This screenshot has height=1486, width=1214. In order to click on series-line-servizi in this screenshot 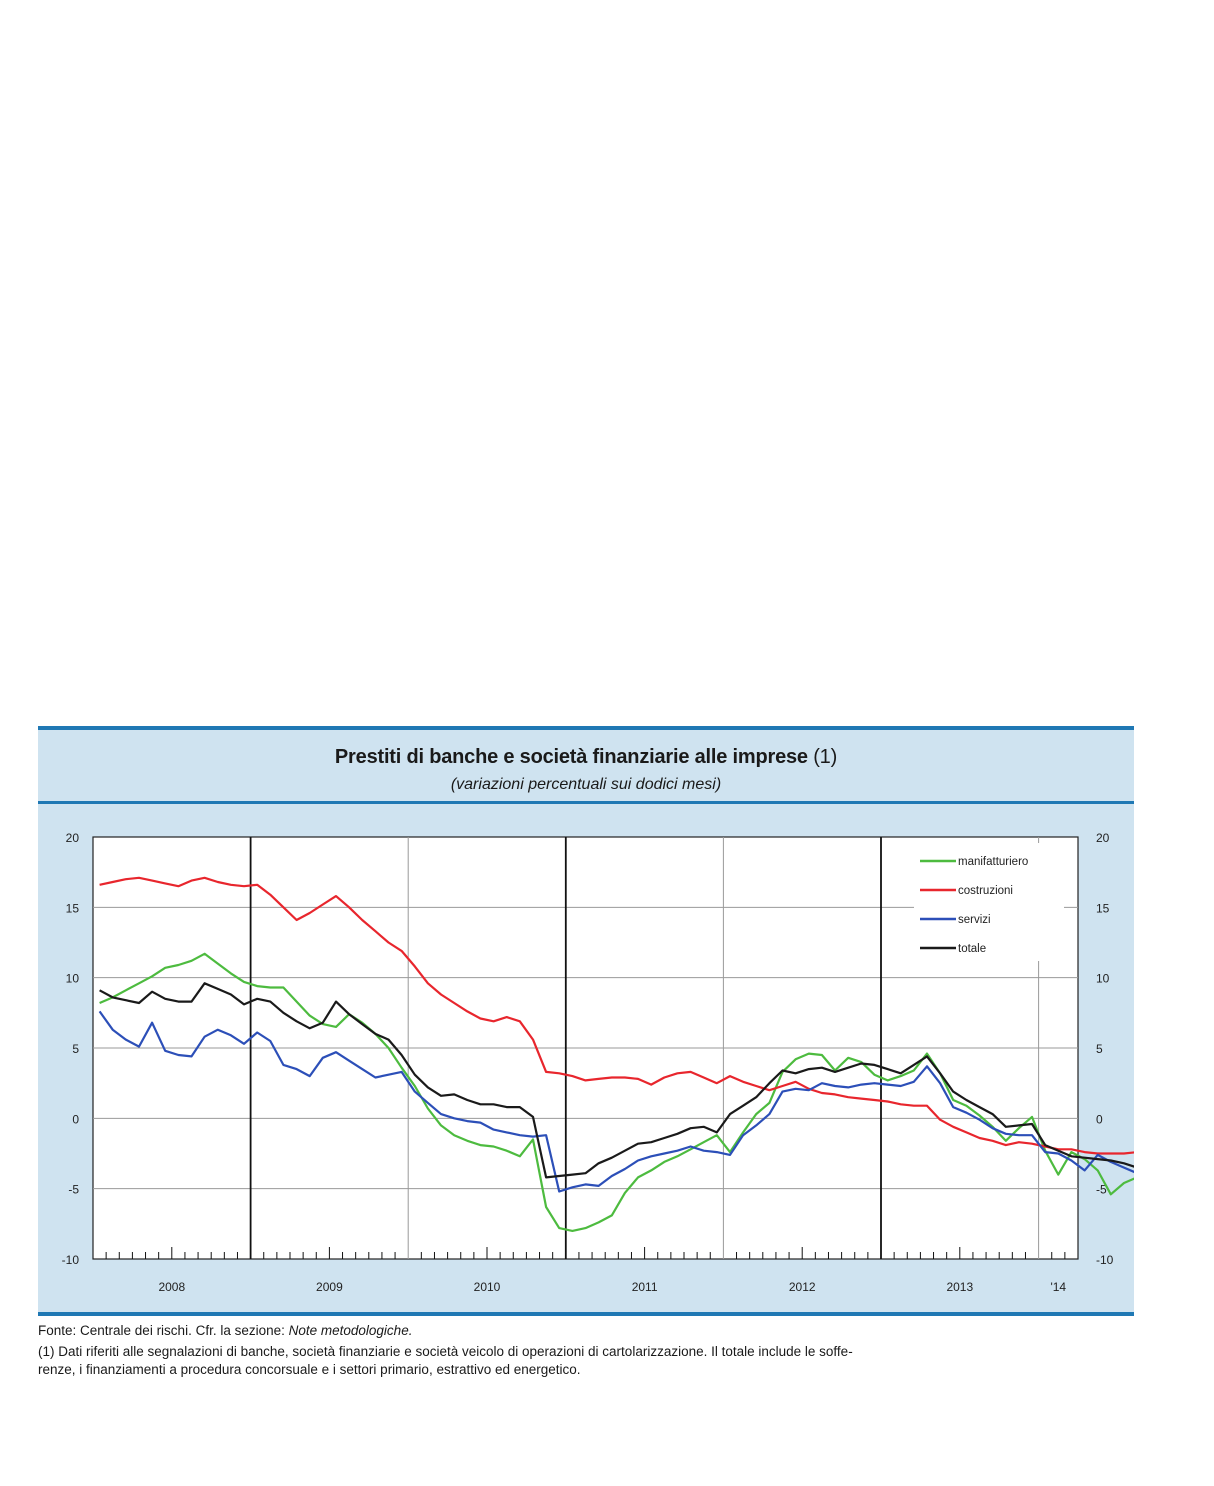, I will do `click(616, 1101)`.